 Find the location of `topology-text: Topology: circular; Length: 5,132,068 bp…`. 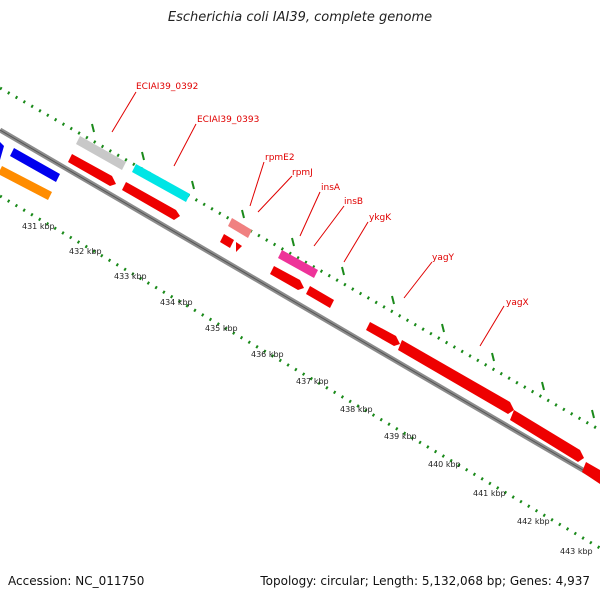

topology-text: Topology: circular; Length: 5,132,068 bp… is located at coordinates (425, 581).